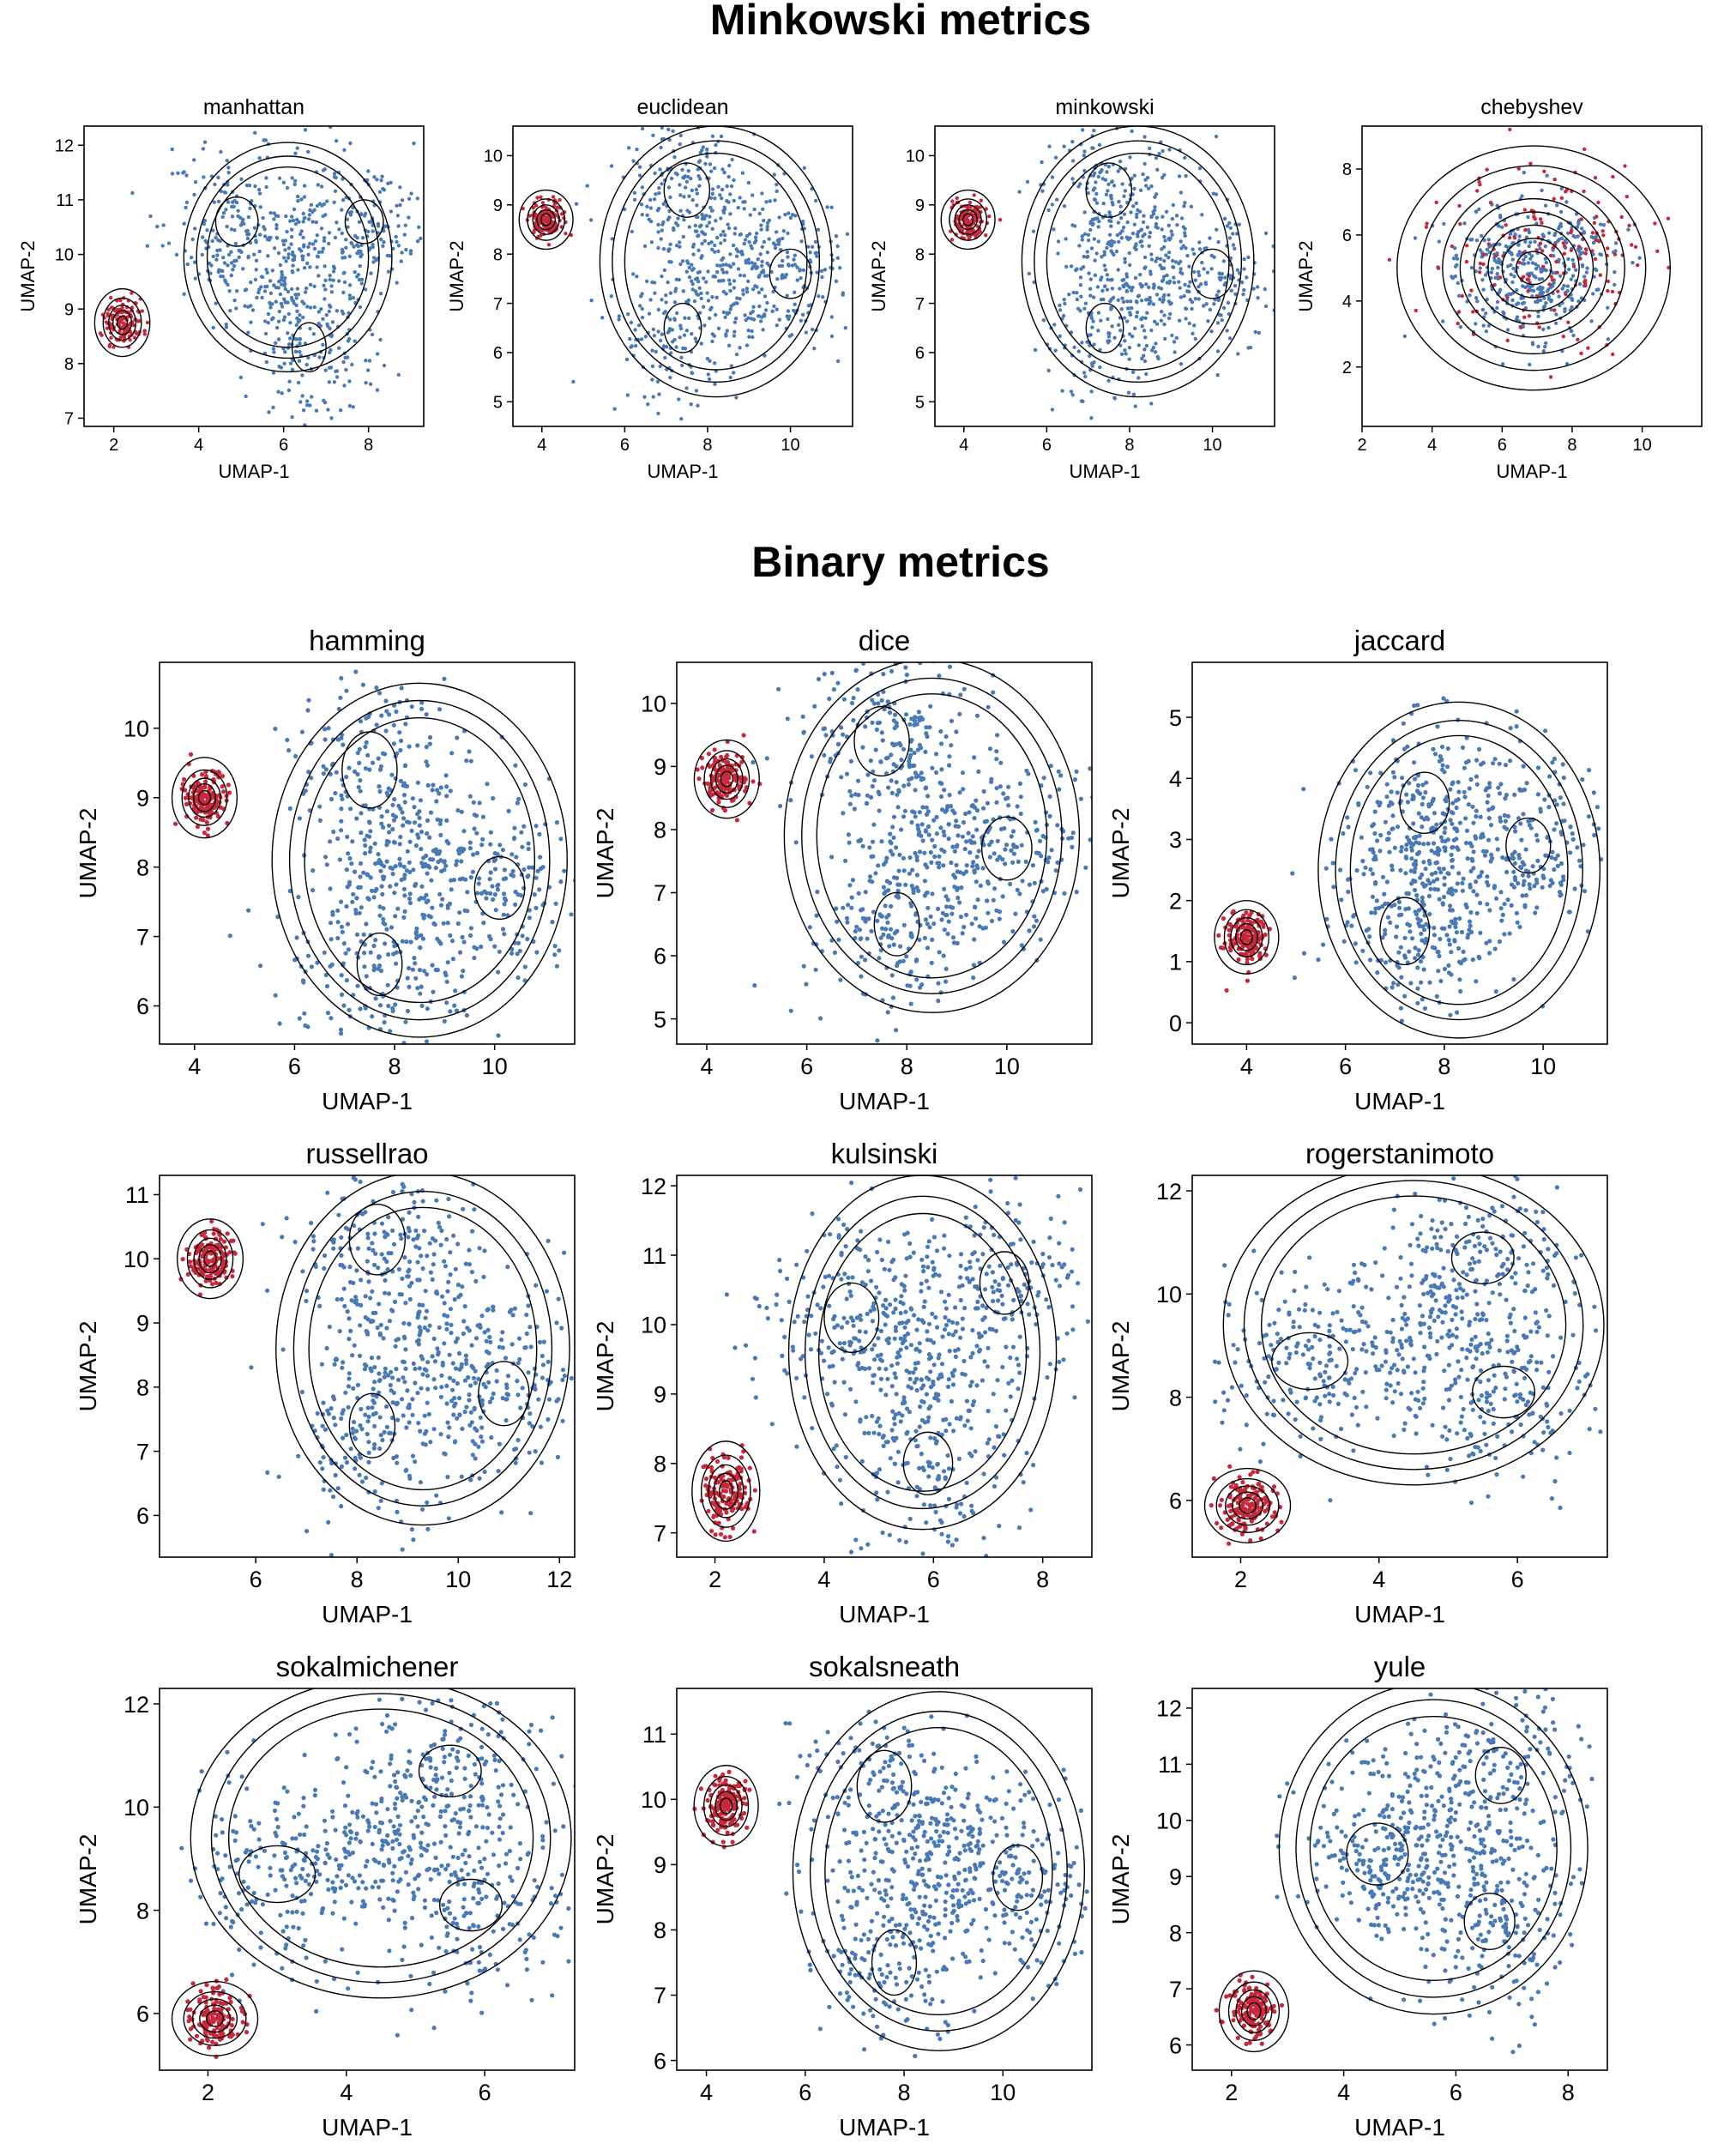 This screenshot has height=2156, width=1712. I want to click on x-tick-label: 8, so click(1572, 445).